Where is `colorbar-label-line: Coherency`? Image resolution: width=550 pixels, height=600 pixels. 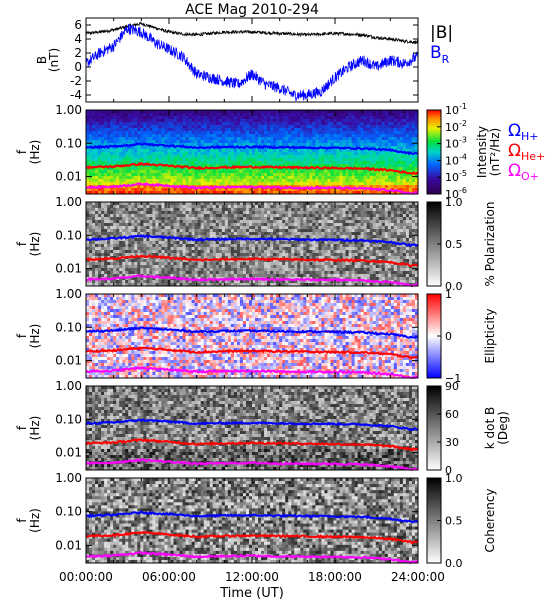
colorbar-label-line: Coherency is located at coordinates (490, 520).